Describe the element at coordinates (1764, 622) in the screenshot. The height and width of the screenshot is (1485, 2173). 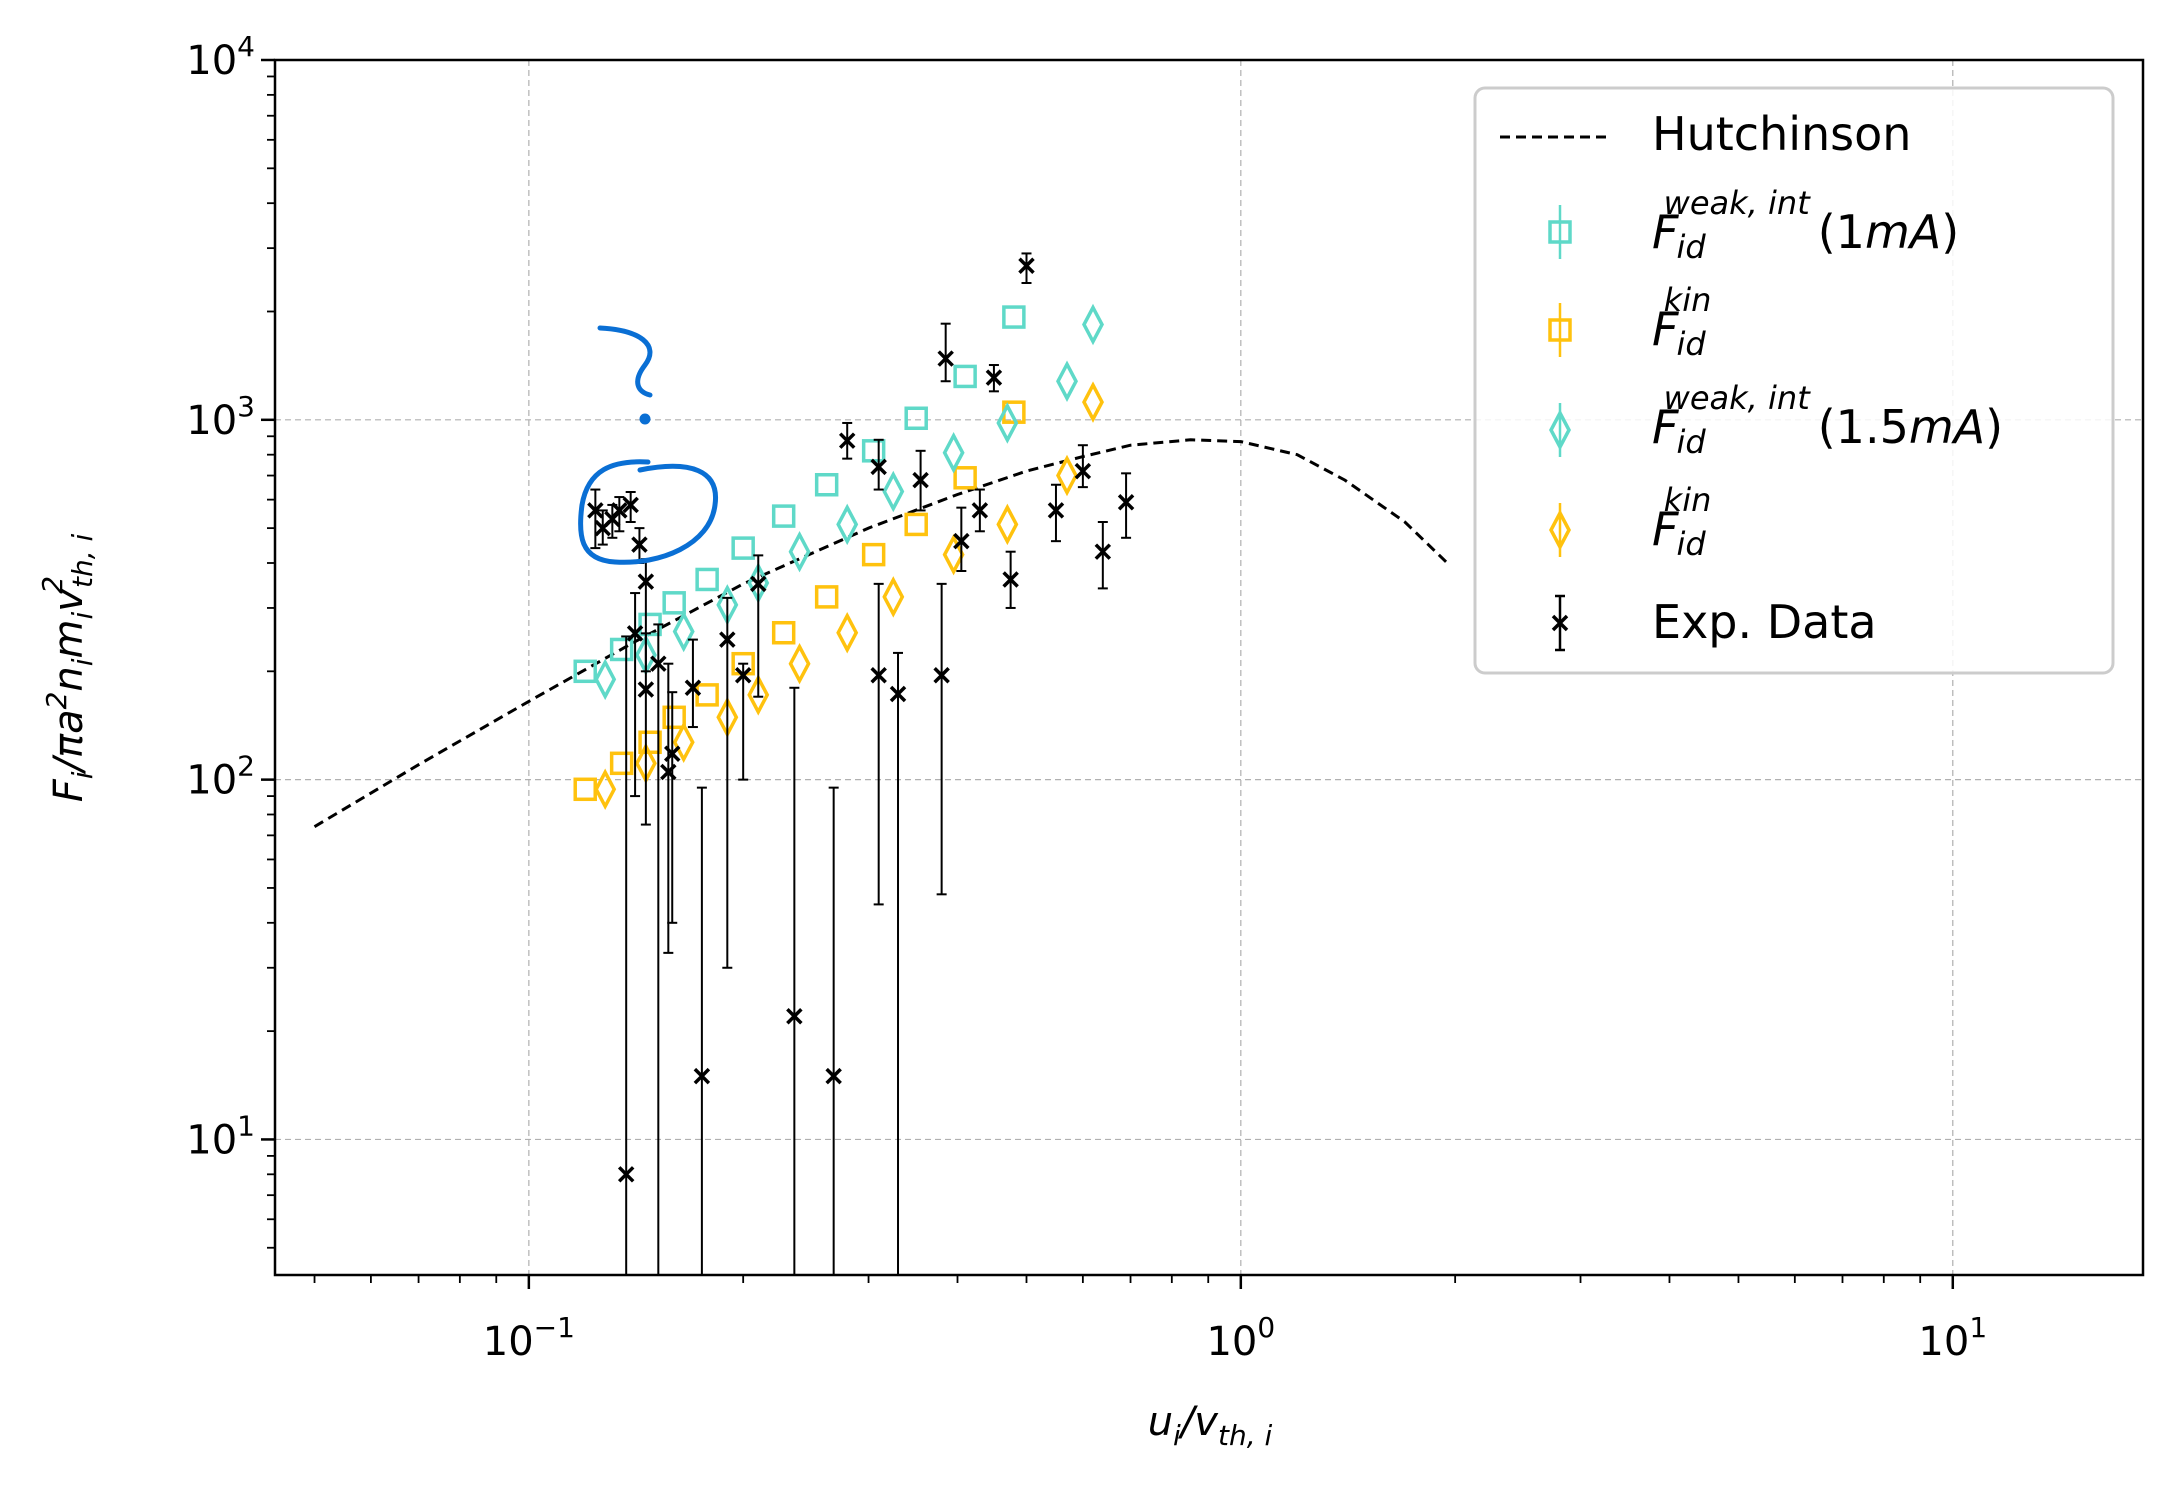
I see `legend-label-exp-data: Exp. Data` at that location.